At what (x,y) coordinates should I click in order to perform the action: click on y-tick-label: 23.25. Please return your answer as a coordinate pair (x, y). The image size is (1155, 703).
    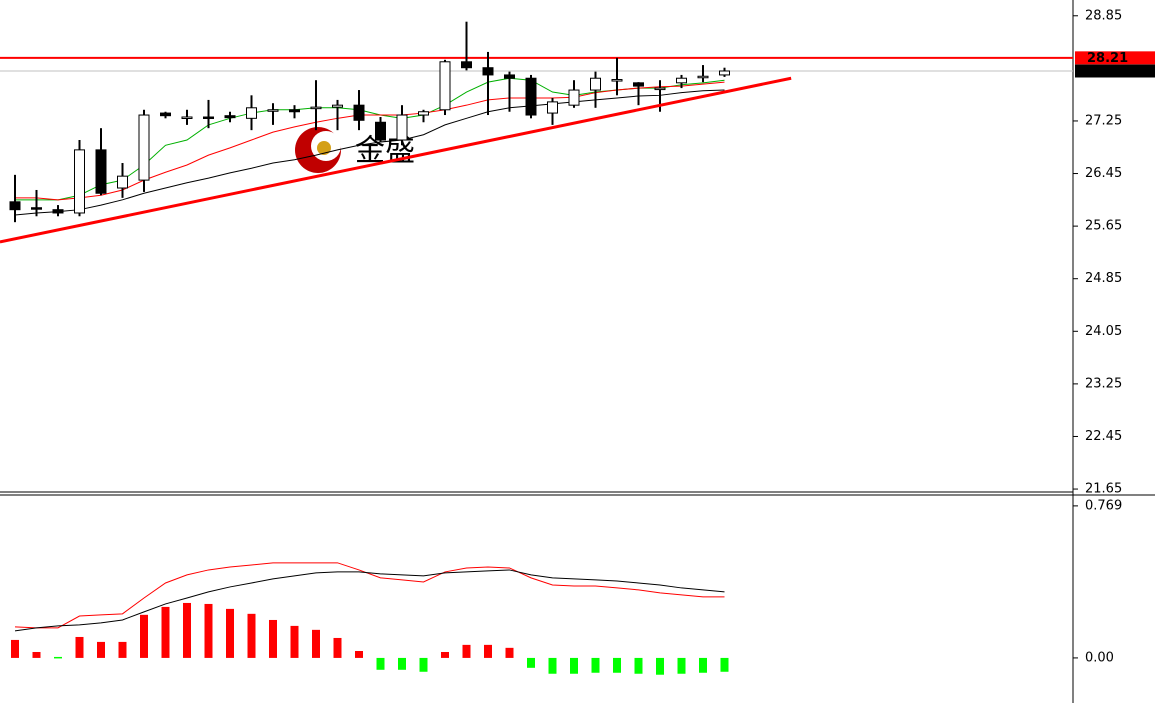
    Looking at the image, I should click on (1103, 383).